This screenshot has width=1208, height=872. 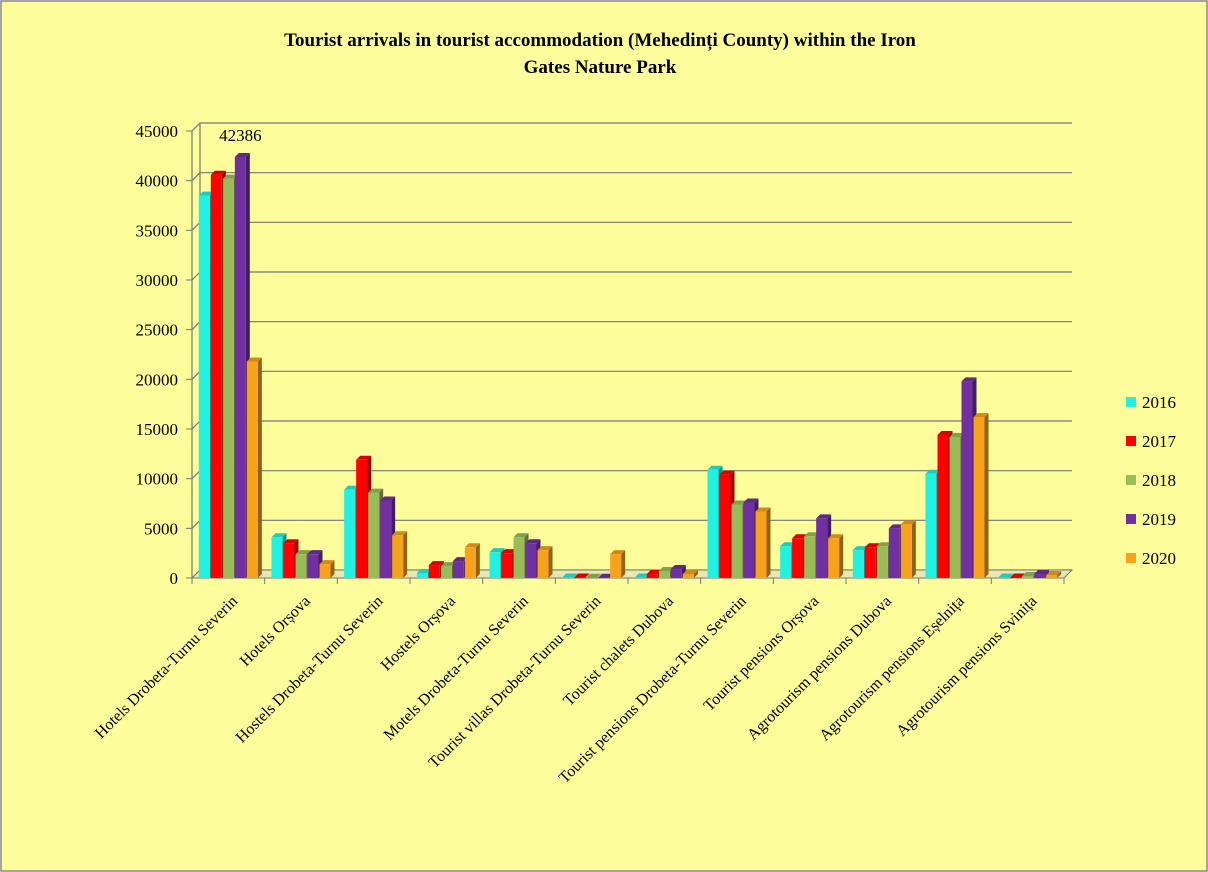 What do you see at coordinates (174, 578) in the screenshot?
I see `y-tick-label: 0` at bounding box center [174, 578].